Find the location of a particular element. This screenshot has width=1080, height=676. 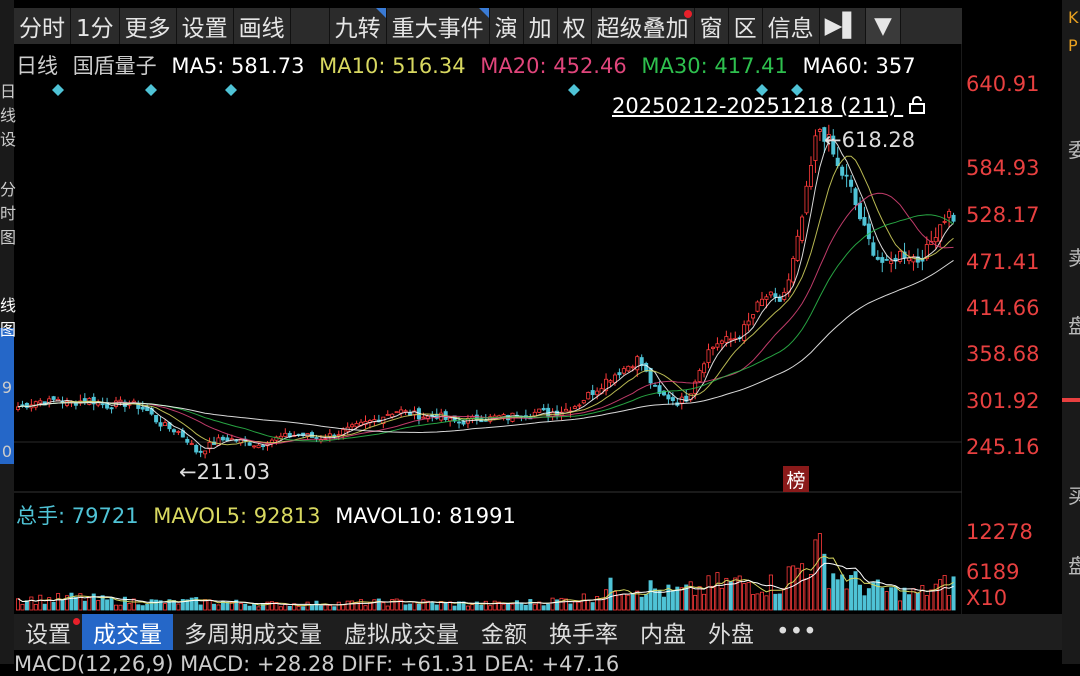

event-marker is located at coordinates (574, 90).